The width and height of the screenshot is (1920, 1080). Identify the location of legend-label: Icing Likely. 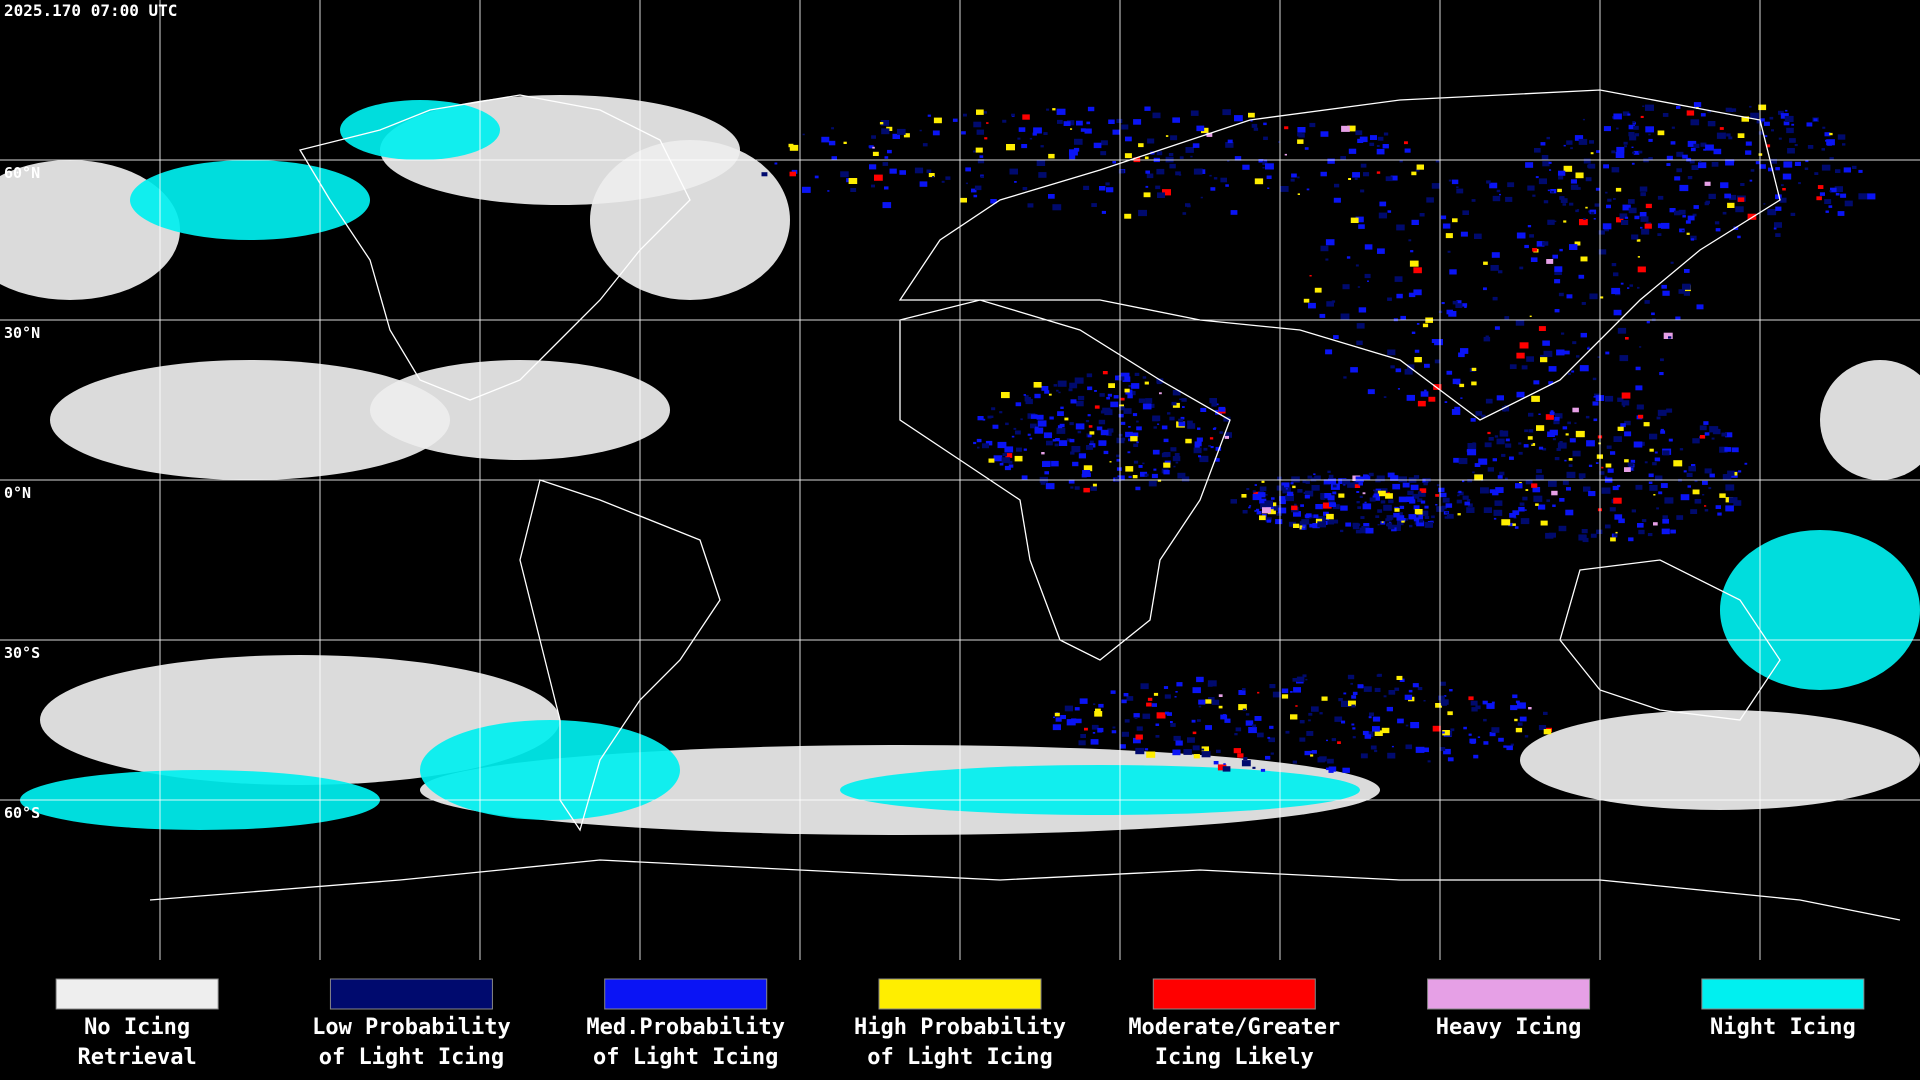
(1234, 1057).